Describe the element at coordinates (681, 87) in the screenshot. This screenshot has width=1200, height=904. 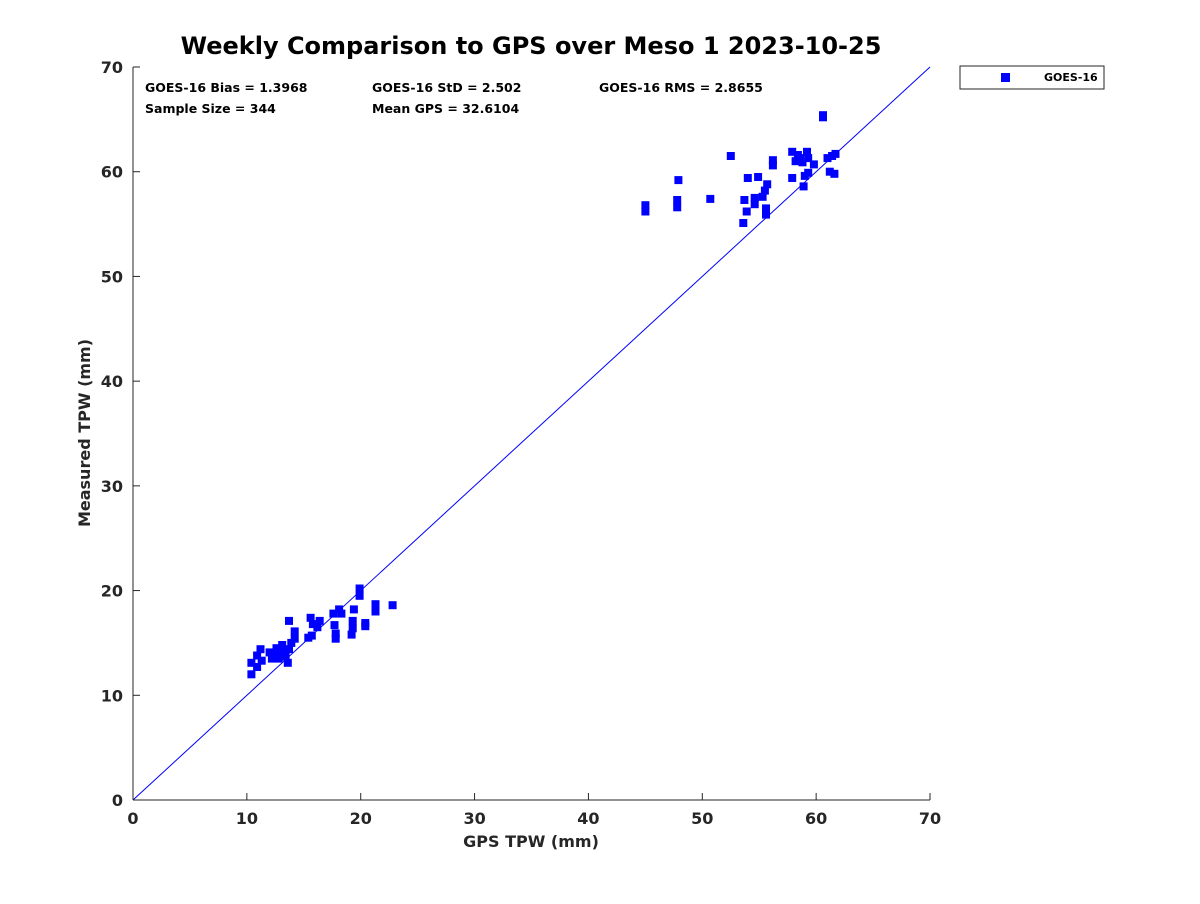
I see `stat-rms: GOES-16 RMS = 2.8655` at that location.